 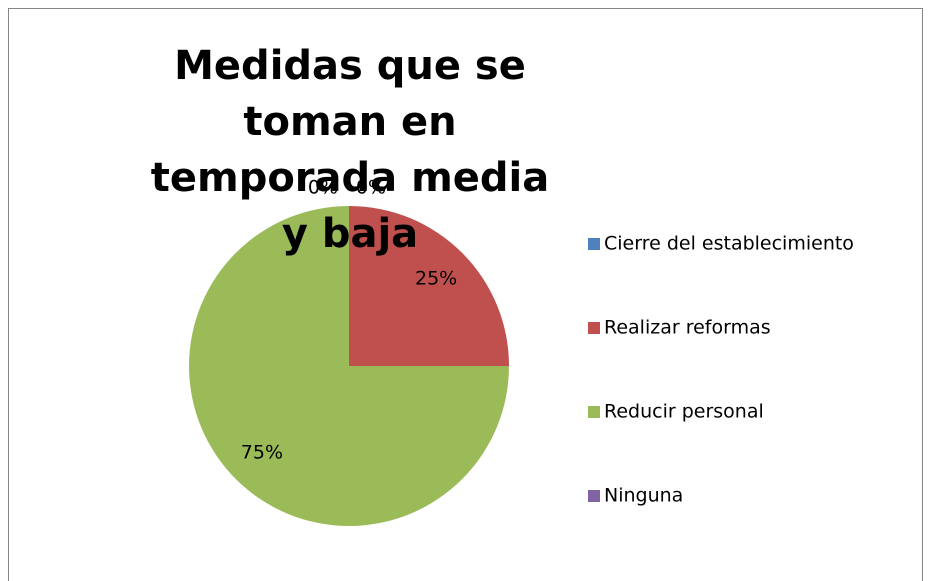 What do you see at coordinates (436, 278) in the screenshot?
I see `data-label: 25%` at bounding box center [436, 278].